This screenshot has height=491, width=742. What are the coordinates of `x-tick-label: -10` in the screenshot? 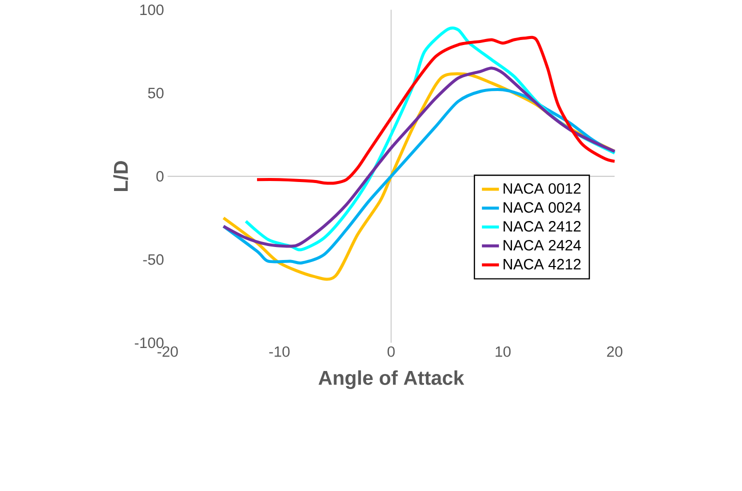 It's located at (279, 351).